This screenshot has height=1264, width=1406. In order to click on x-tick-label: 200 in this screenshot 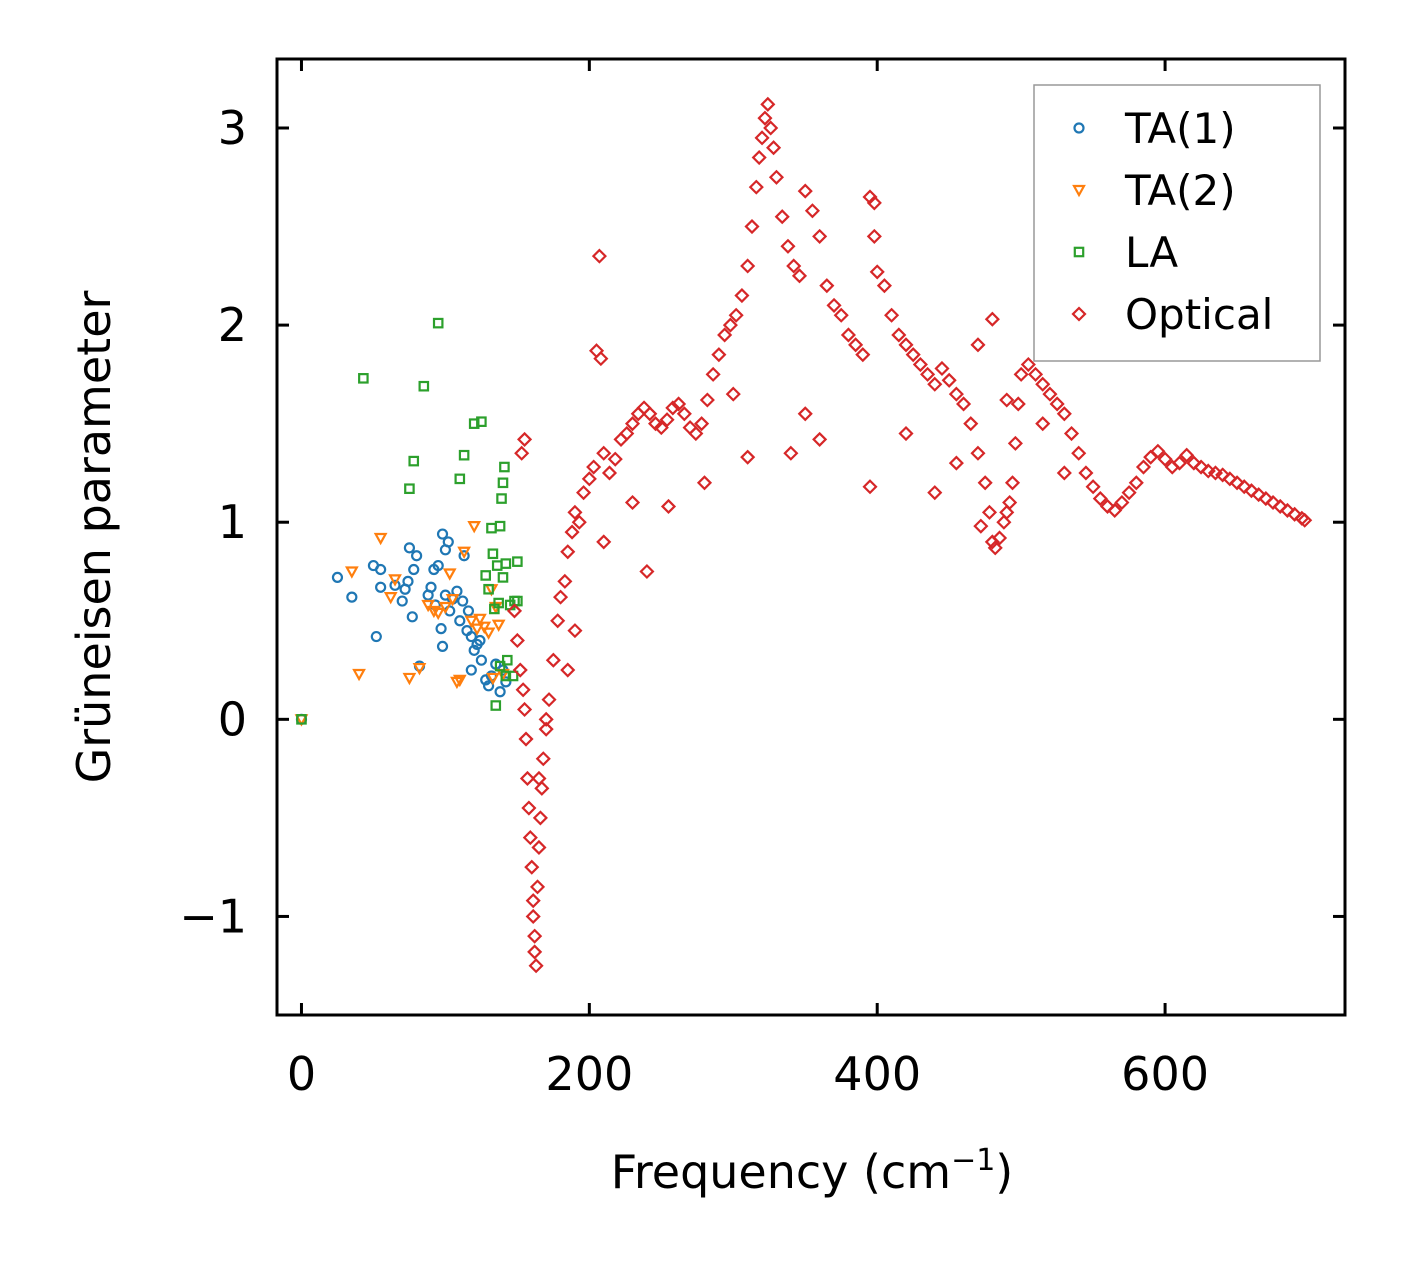, I will do `click(589, 1074)`.